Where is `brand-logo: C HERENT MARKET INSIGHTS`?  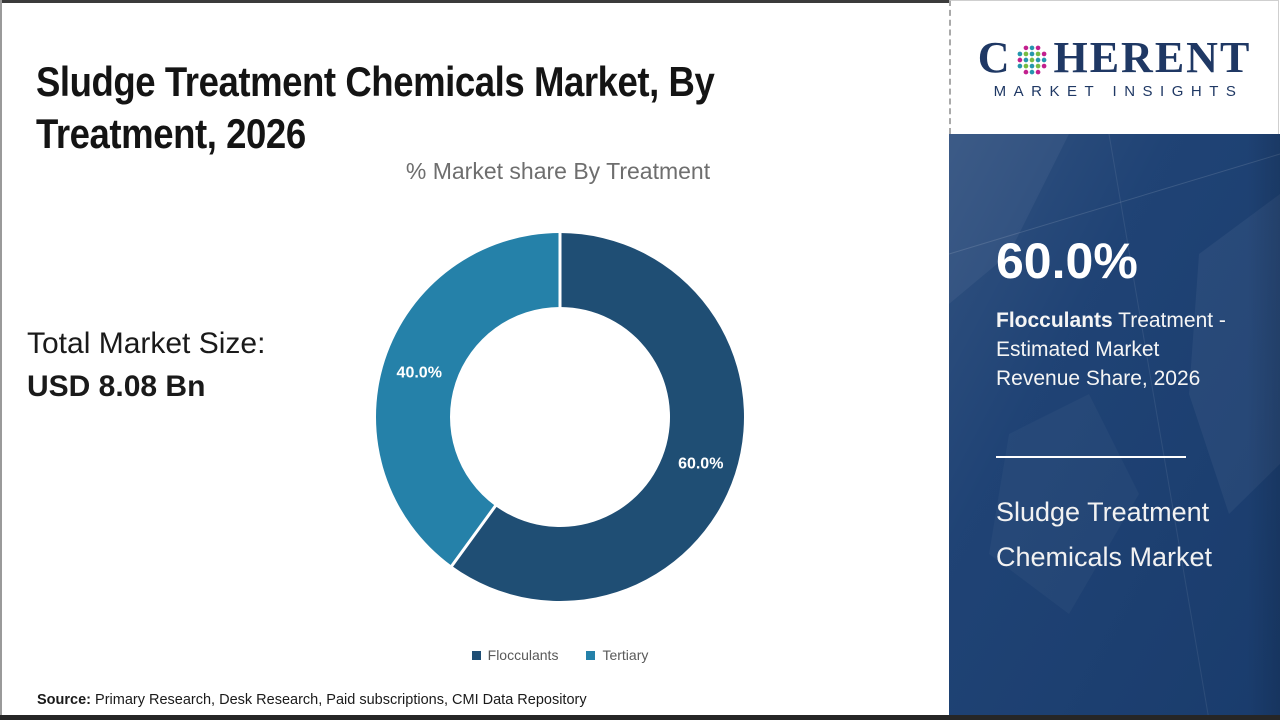 brand-logo: C HERENT MARKET INSIGHTS is located at coordinates (1114, 67).